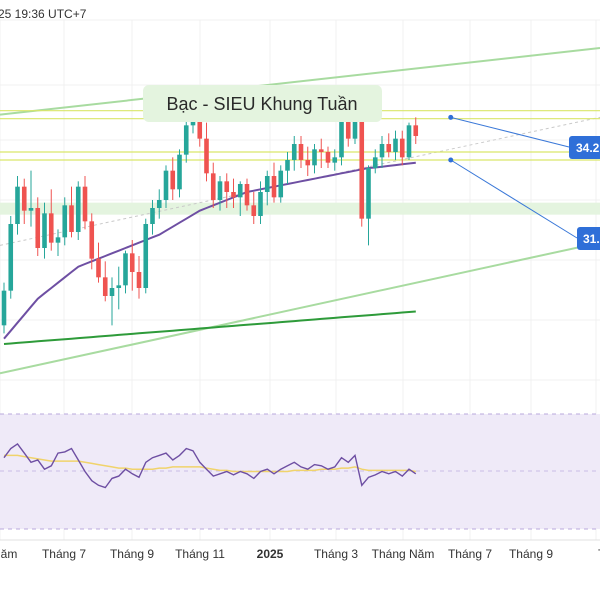 This screenshot has width=600, height=600. What do you see at coordinates (336, 554) in the screenshot?
I see `x-tick-label: Tháng 3` at bounding box center [336, 554].